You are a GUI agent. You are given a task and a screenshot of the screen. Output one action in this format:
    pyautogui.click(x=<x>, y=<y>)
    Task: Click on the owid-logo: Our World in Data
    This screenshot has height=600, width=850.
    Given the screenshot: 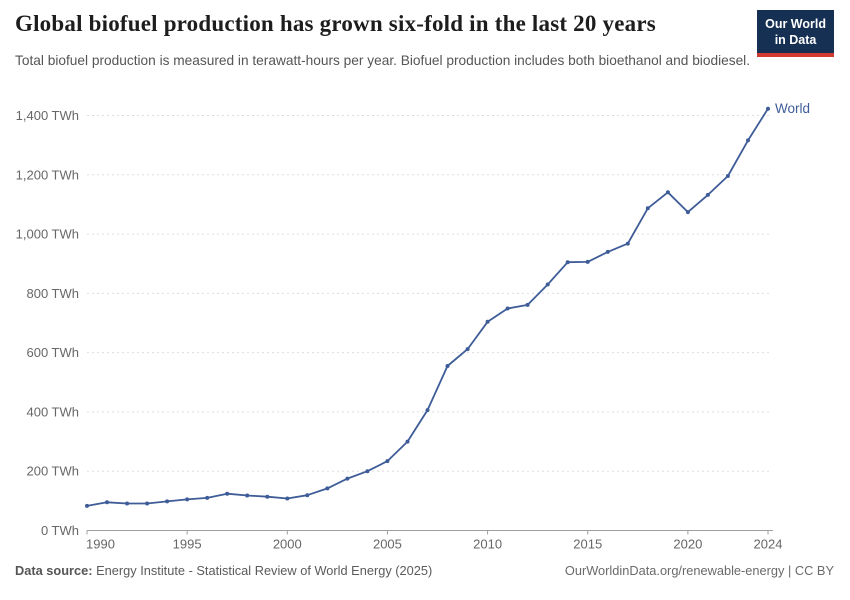 What is the action you would take?
    pyautogui.click(x=795, y=33)
    